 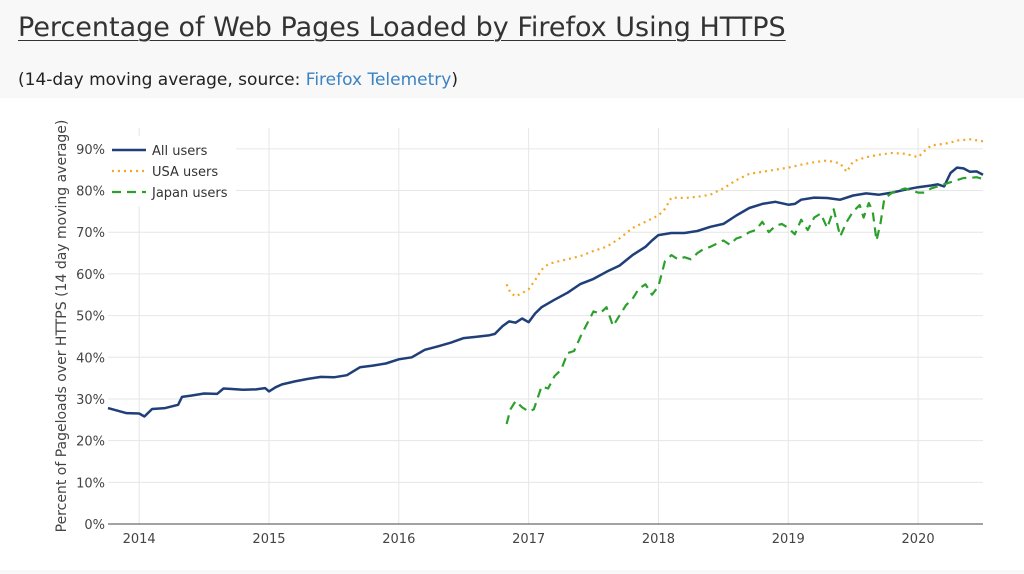 I want to click on y-tick-label: 50%, so click(x=90, y=317).